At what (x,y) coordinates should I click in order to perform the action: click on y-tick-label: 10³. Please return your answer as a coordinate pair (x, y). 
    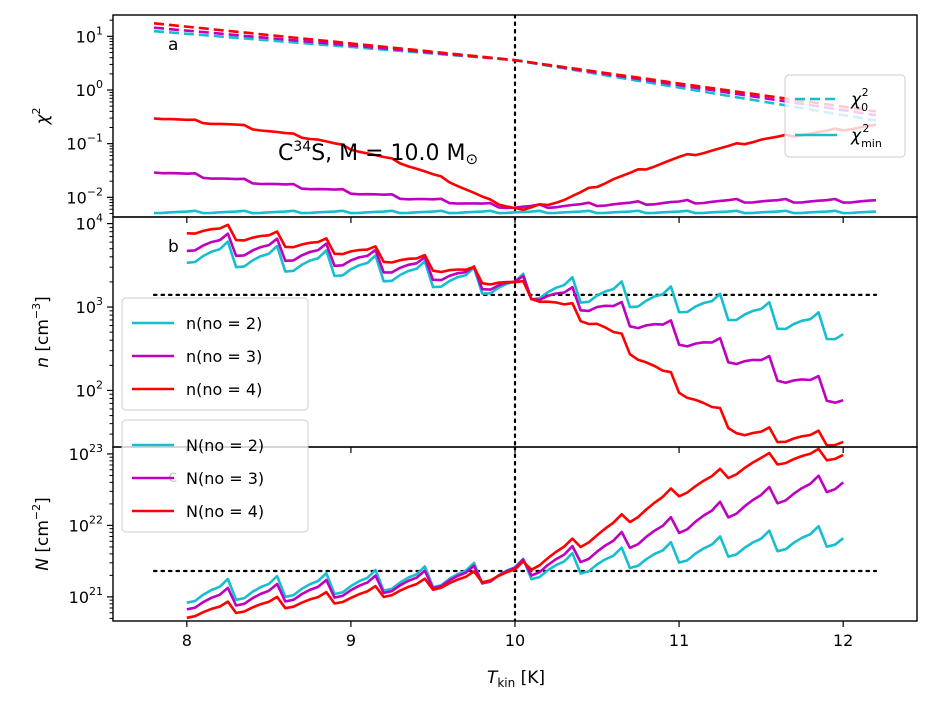
    Looking at the image, I should click on (89, 306).